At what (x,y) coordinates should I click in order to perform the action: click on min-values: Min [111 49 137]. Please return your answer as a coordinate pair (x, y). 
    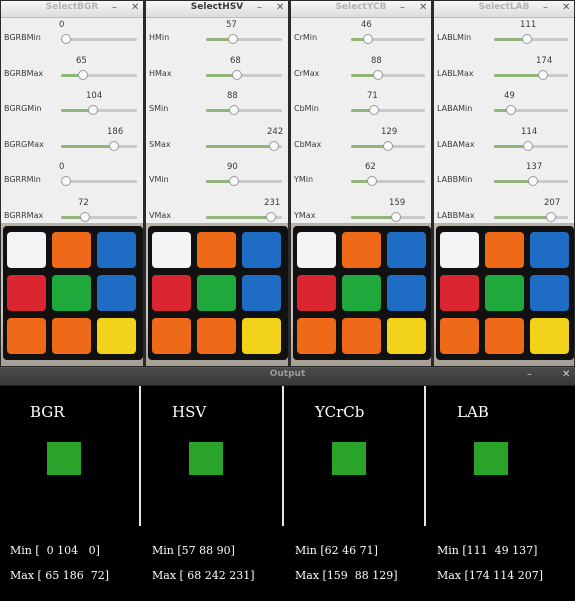
    Looking at the image, I should click on (487, 550).